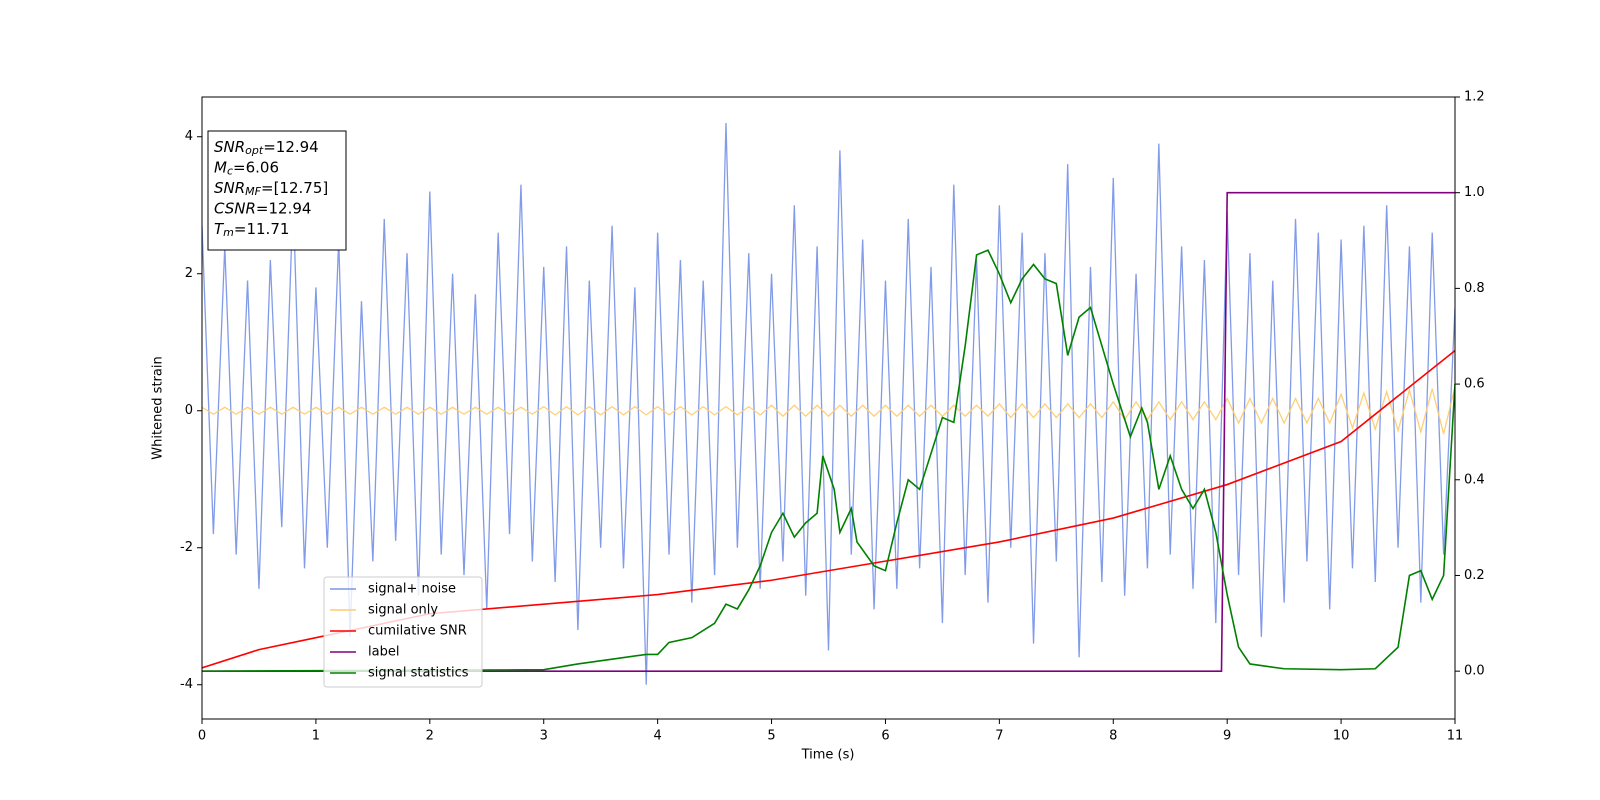  I want to click on y2-tick-label: 1.2, so click(1474, 97).